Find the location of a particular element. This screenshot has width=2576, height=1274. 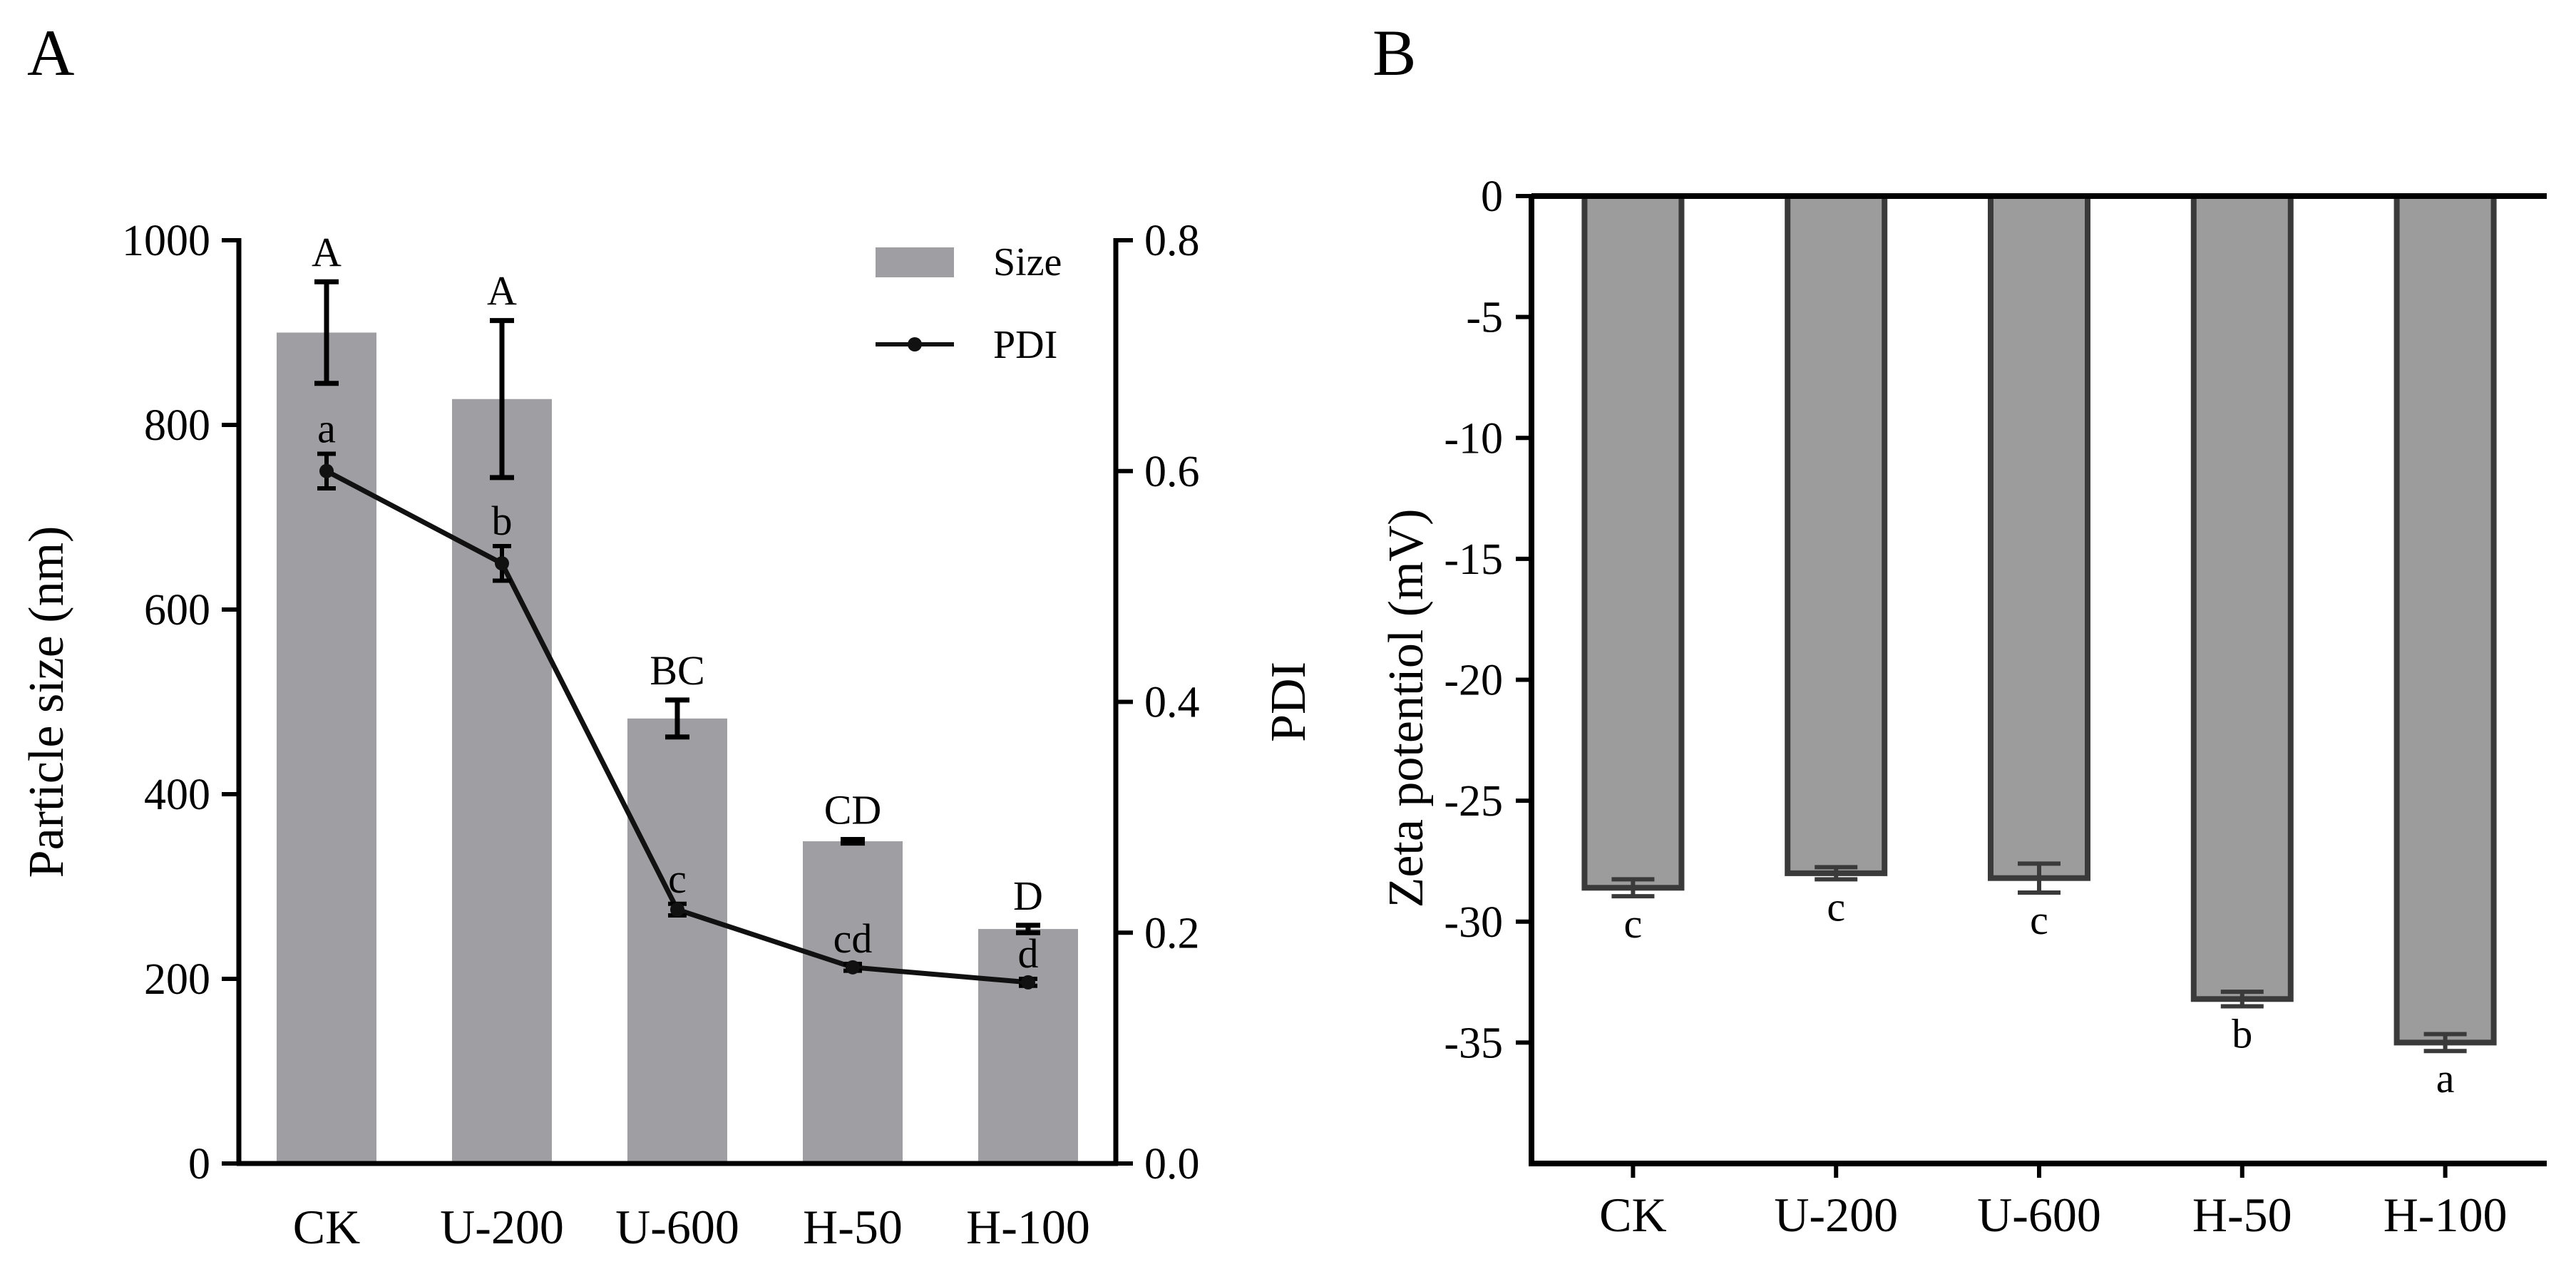

panel-a-letter: A is located at coordinates (50, 53).